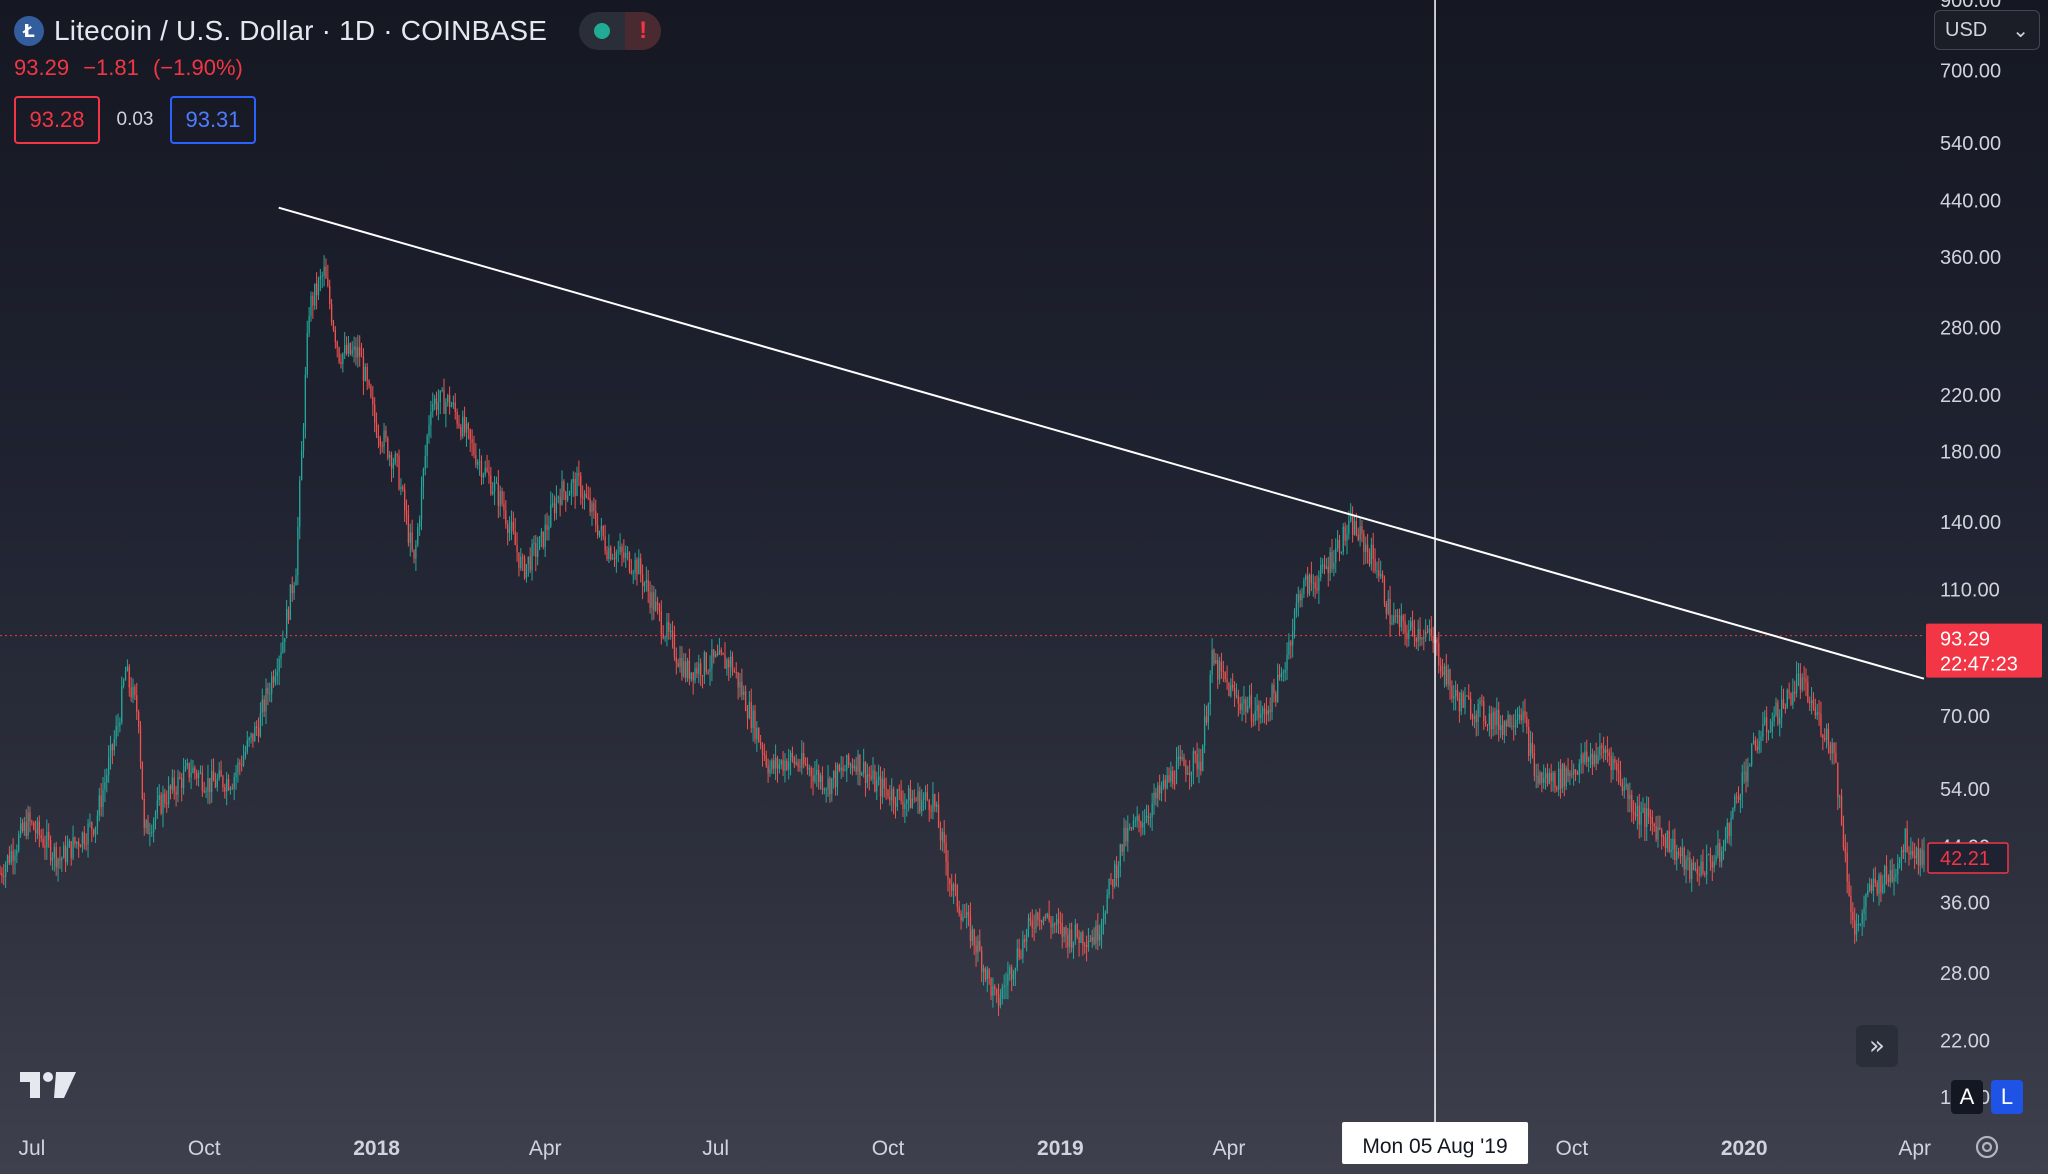  I want to click on buy-button: 93.31, so click(213, 120).